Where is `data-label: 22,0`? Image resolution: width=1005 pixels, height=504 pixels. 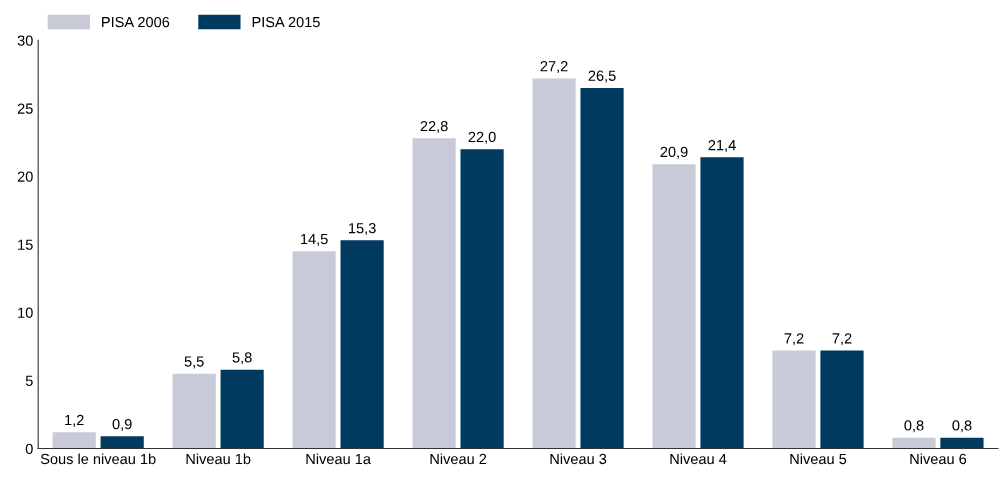 data-label: 22,0 is located at coordinates (482, 137).